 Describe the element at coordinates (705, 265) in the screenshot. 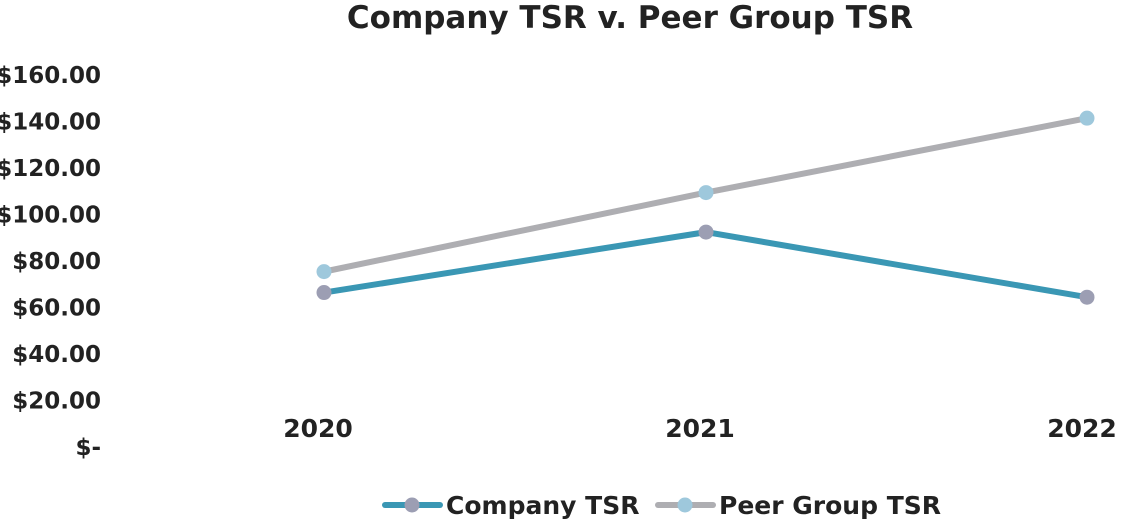

I see `series-line-company-tsr` at that location.